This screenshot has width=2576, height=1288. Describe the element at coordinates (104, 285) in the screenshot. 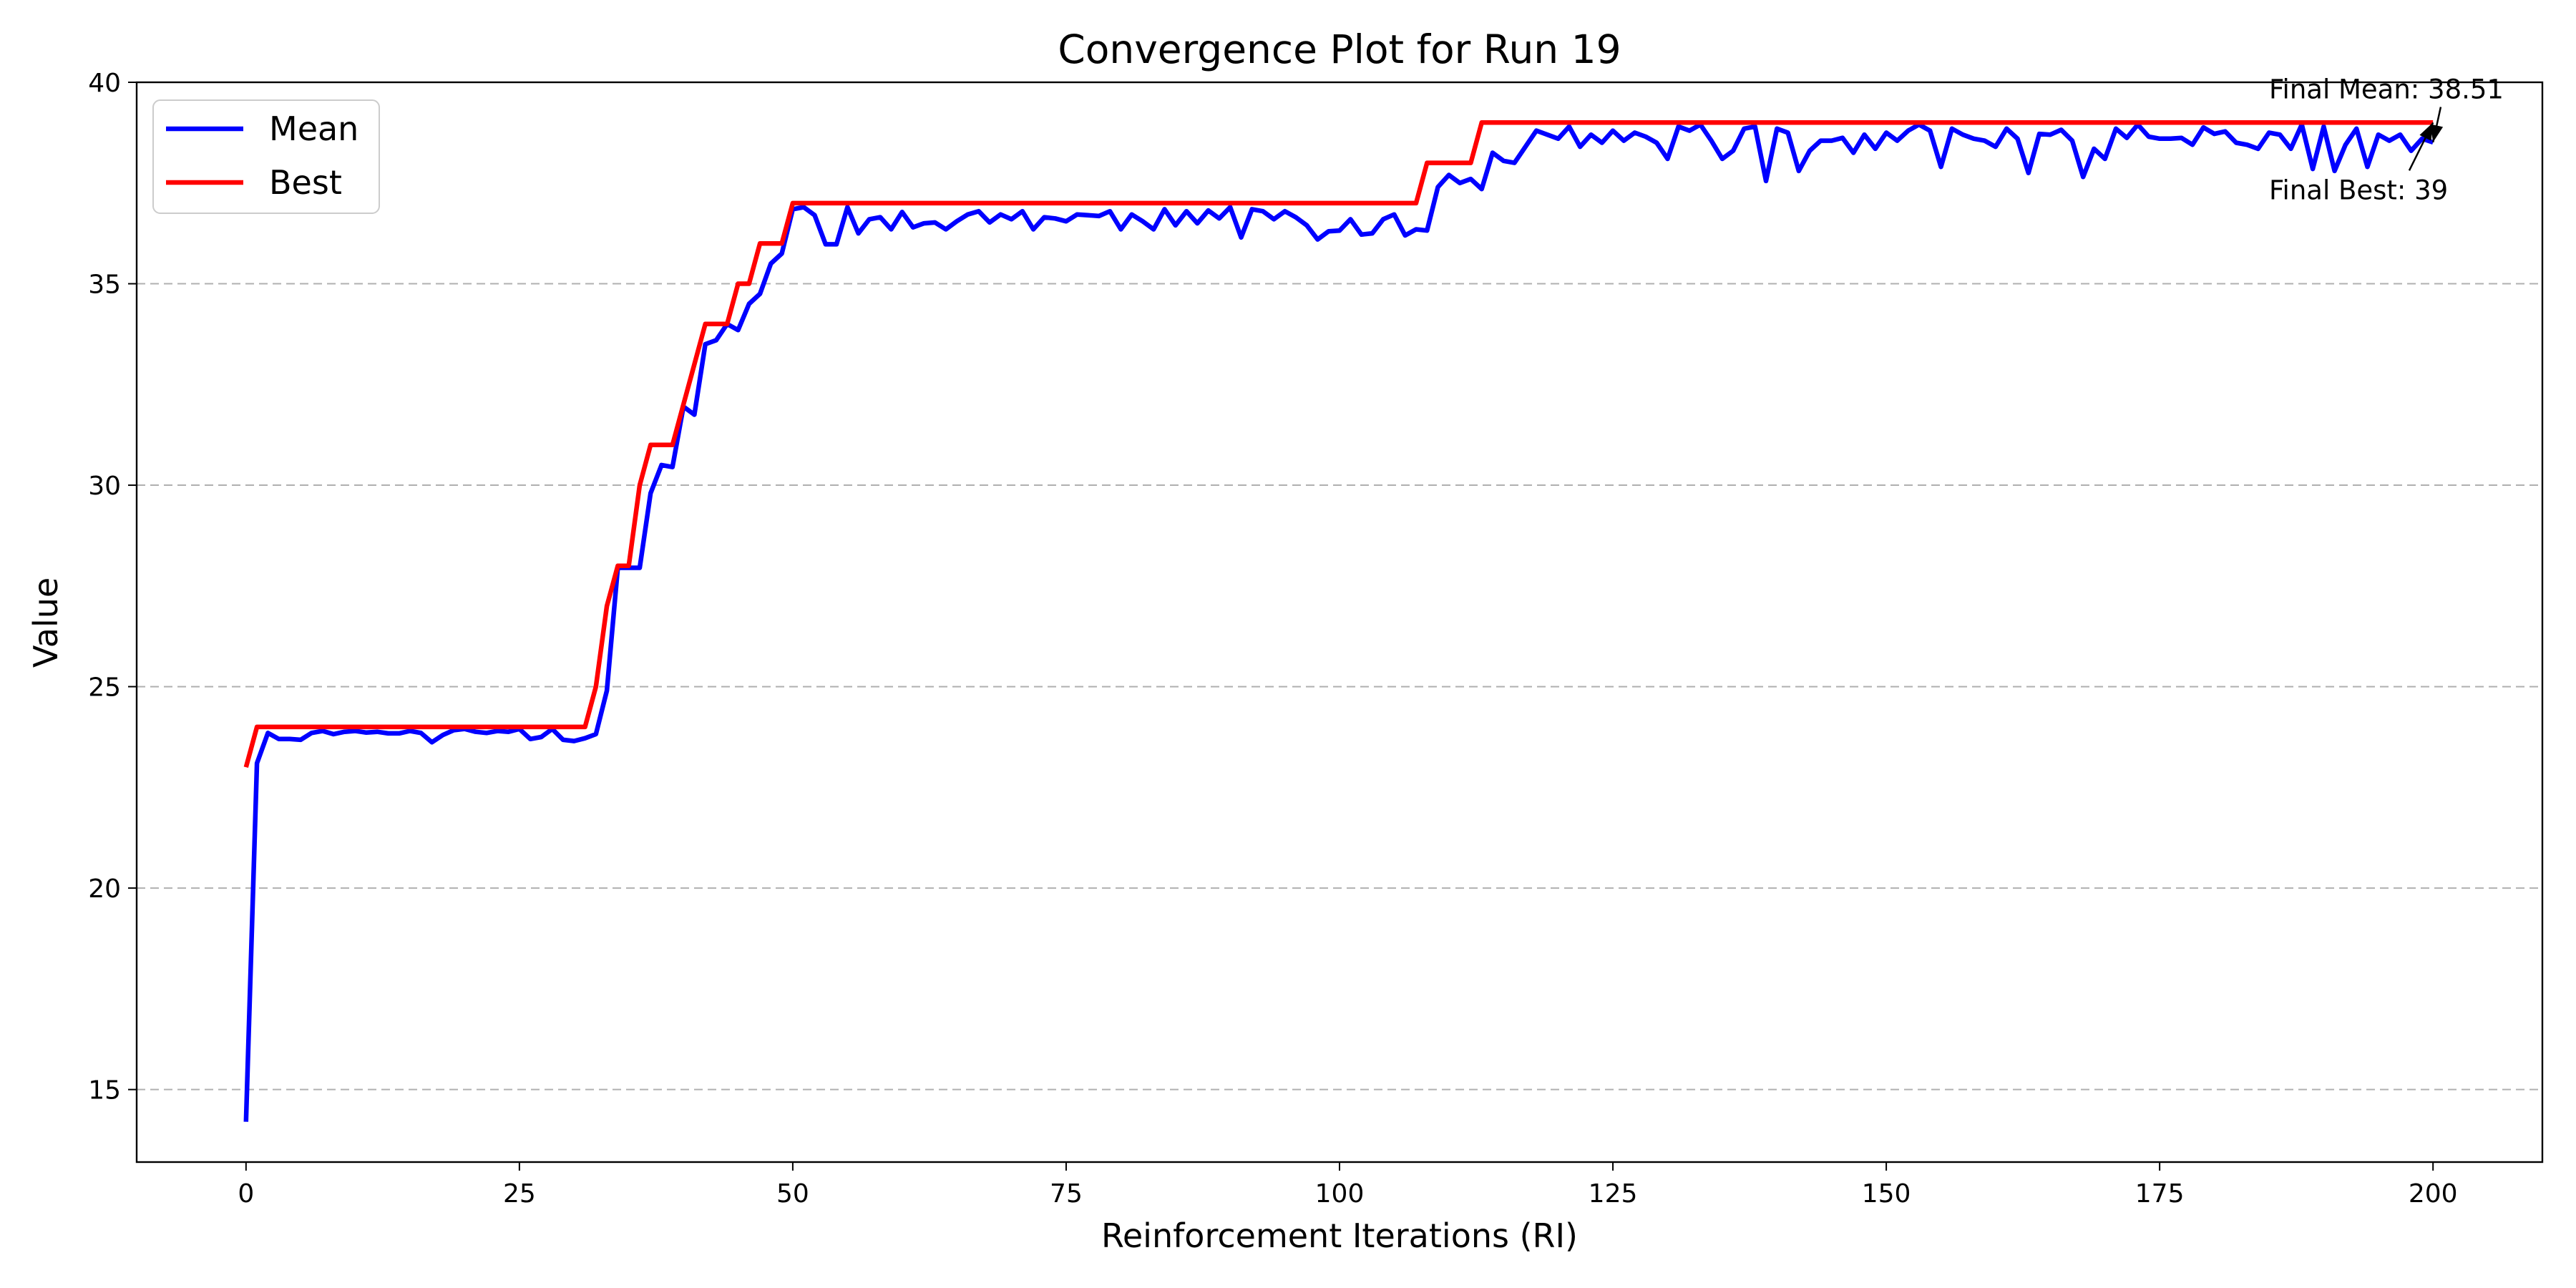

I see `y-tick-label: 35` at that location.